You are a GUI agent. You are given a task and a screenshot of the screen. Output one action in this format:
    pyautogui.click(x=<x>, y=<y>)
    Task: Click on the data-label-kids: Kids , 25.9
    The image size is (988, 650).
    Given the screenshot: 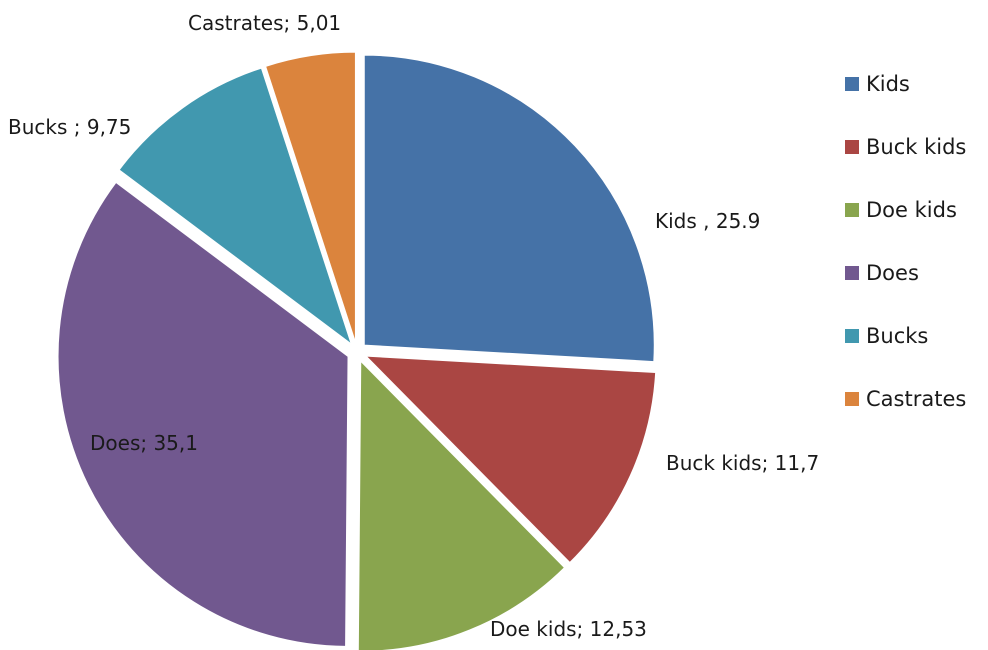 What is the action you would take?
    pyautogui.click(x=707, y=221)
    